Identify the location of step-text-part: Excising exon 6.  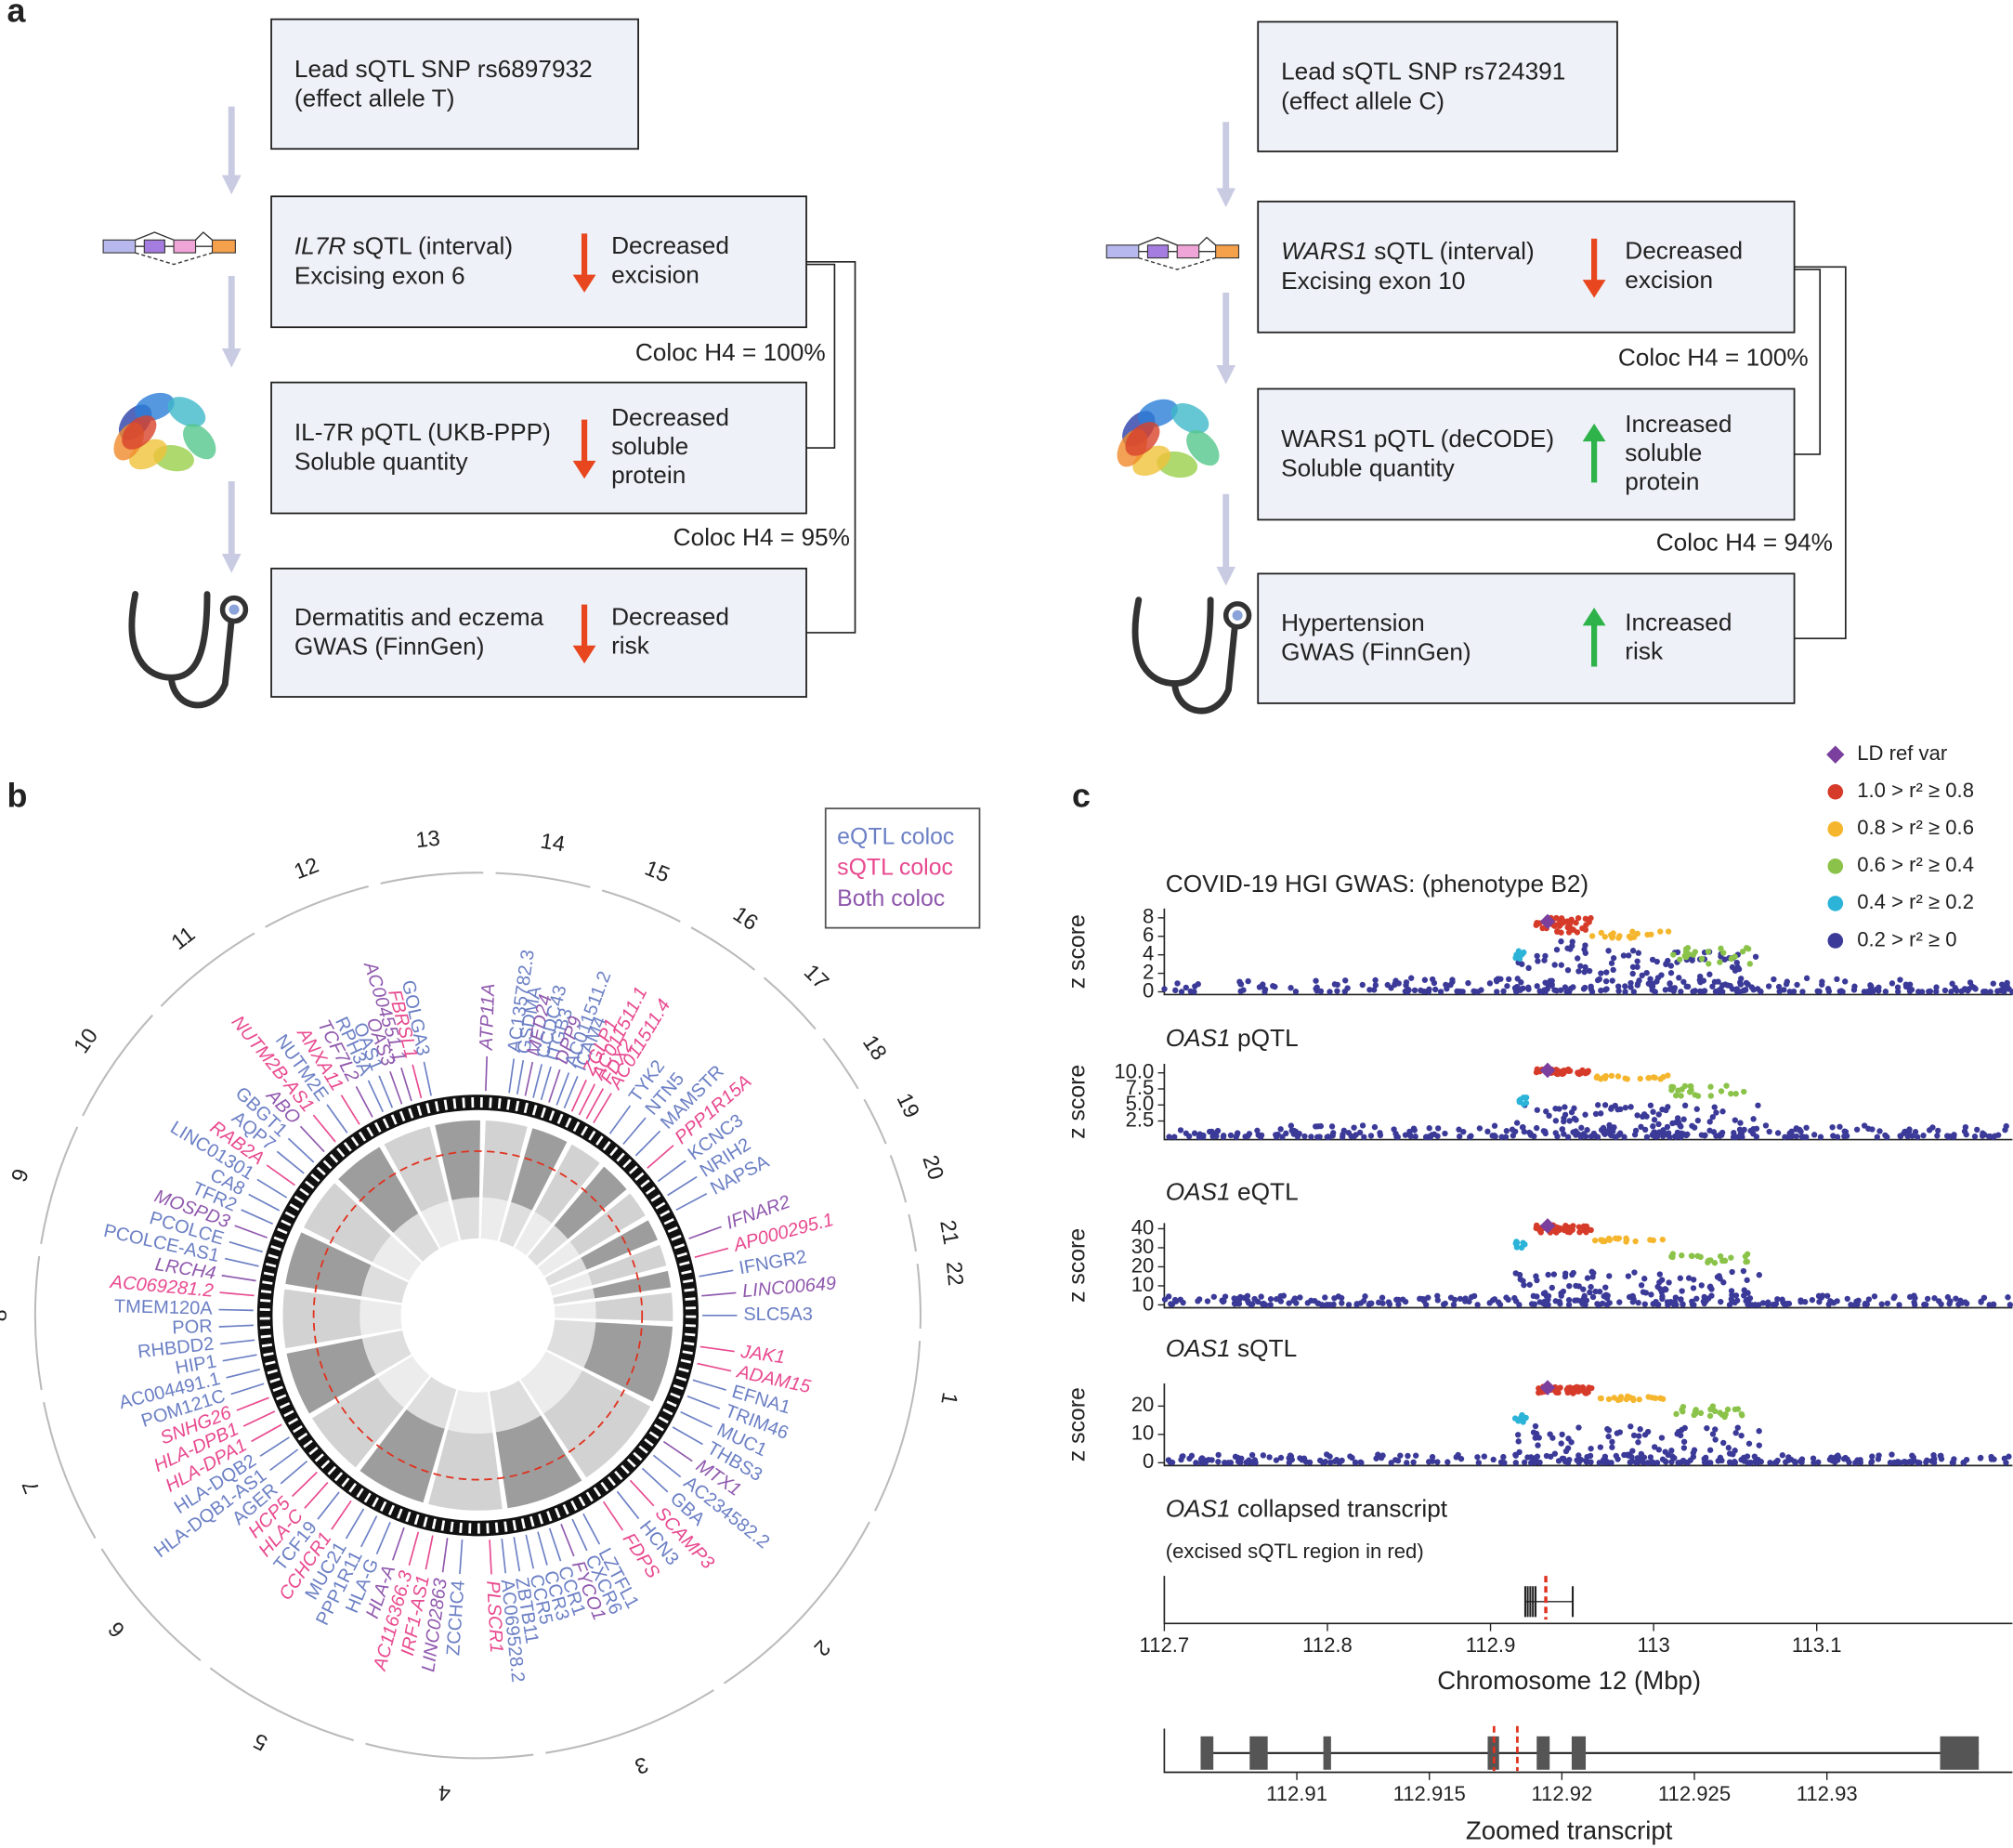
(379, 275).